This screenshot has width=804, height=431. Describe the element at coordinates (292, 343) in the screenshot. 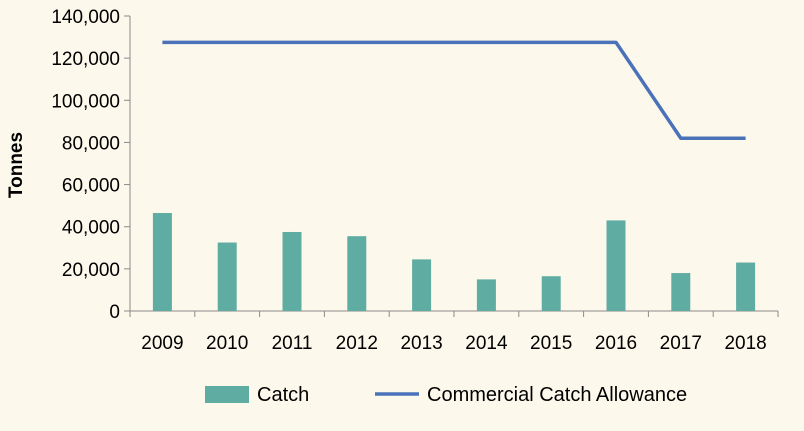

I see `x-tick-label: 2011` at that location.